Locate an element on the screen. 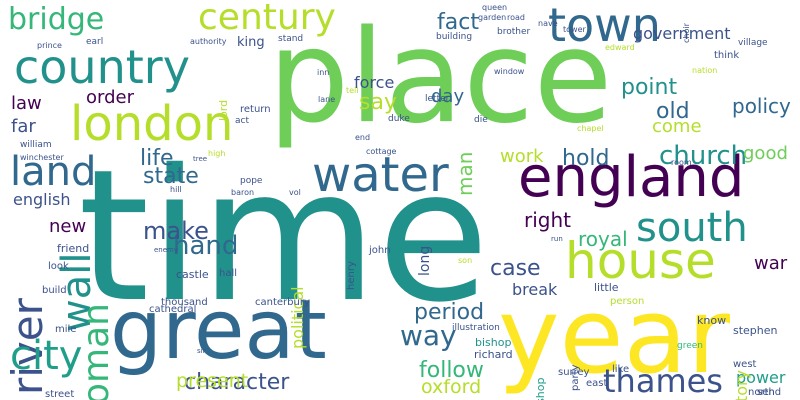 The width and height of the screenshot is (800, 400). word-hand: hand is located at coordinates (206, 246).